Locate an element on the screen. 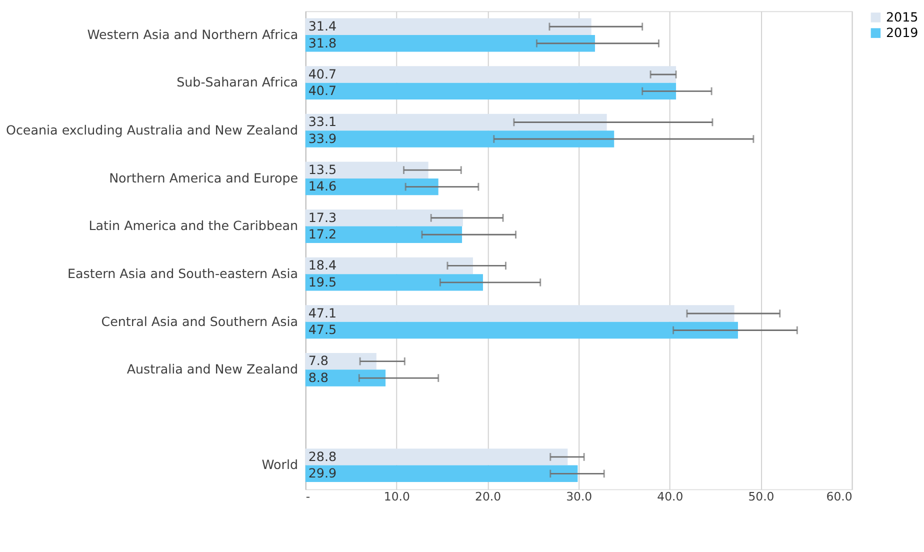 The height and width of the screenshot is (552, 924). data-label: 33.9 is located at coordinates (322, 138).